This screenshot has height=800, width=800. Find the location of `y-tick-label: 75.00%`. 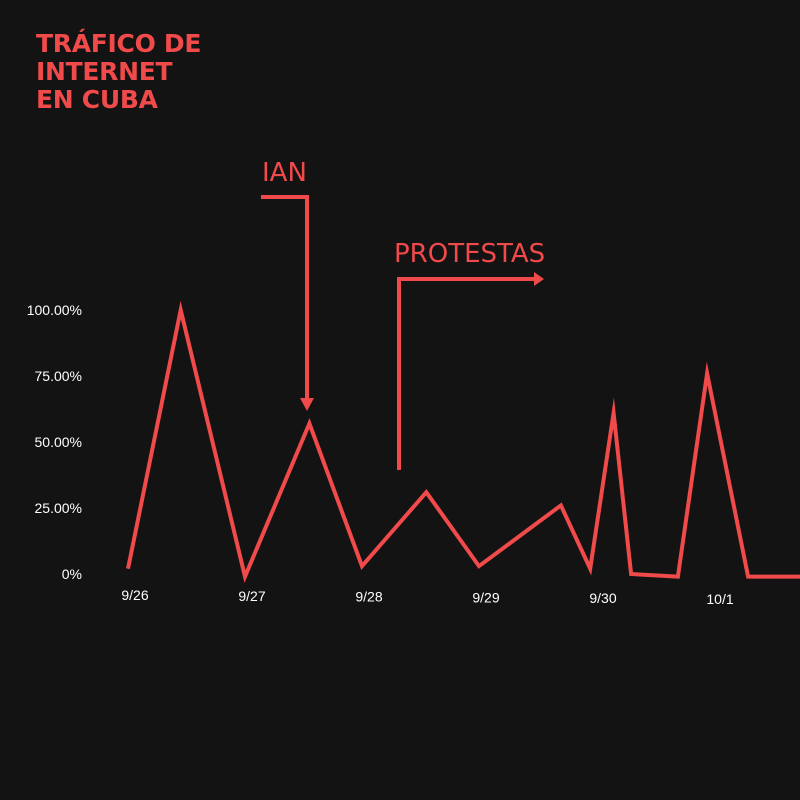

y-tick-label: 75.00% is located at coordinates (58, 376).